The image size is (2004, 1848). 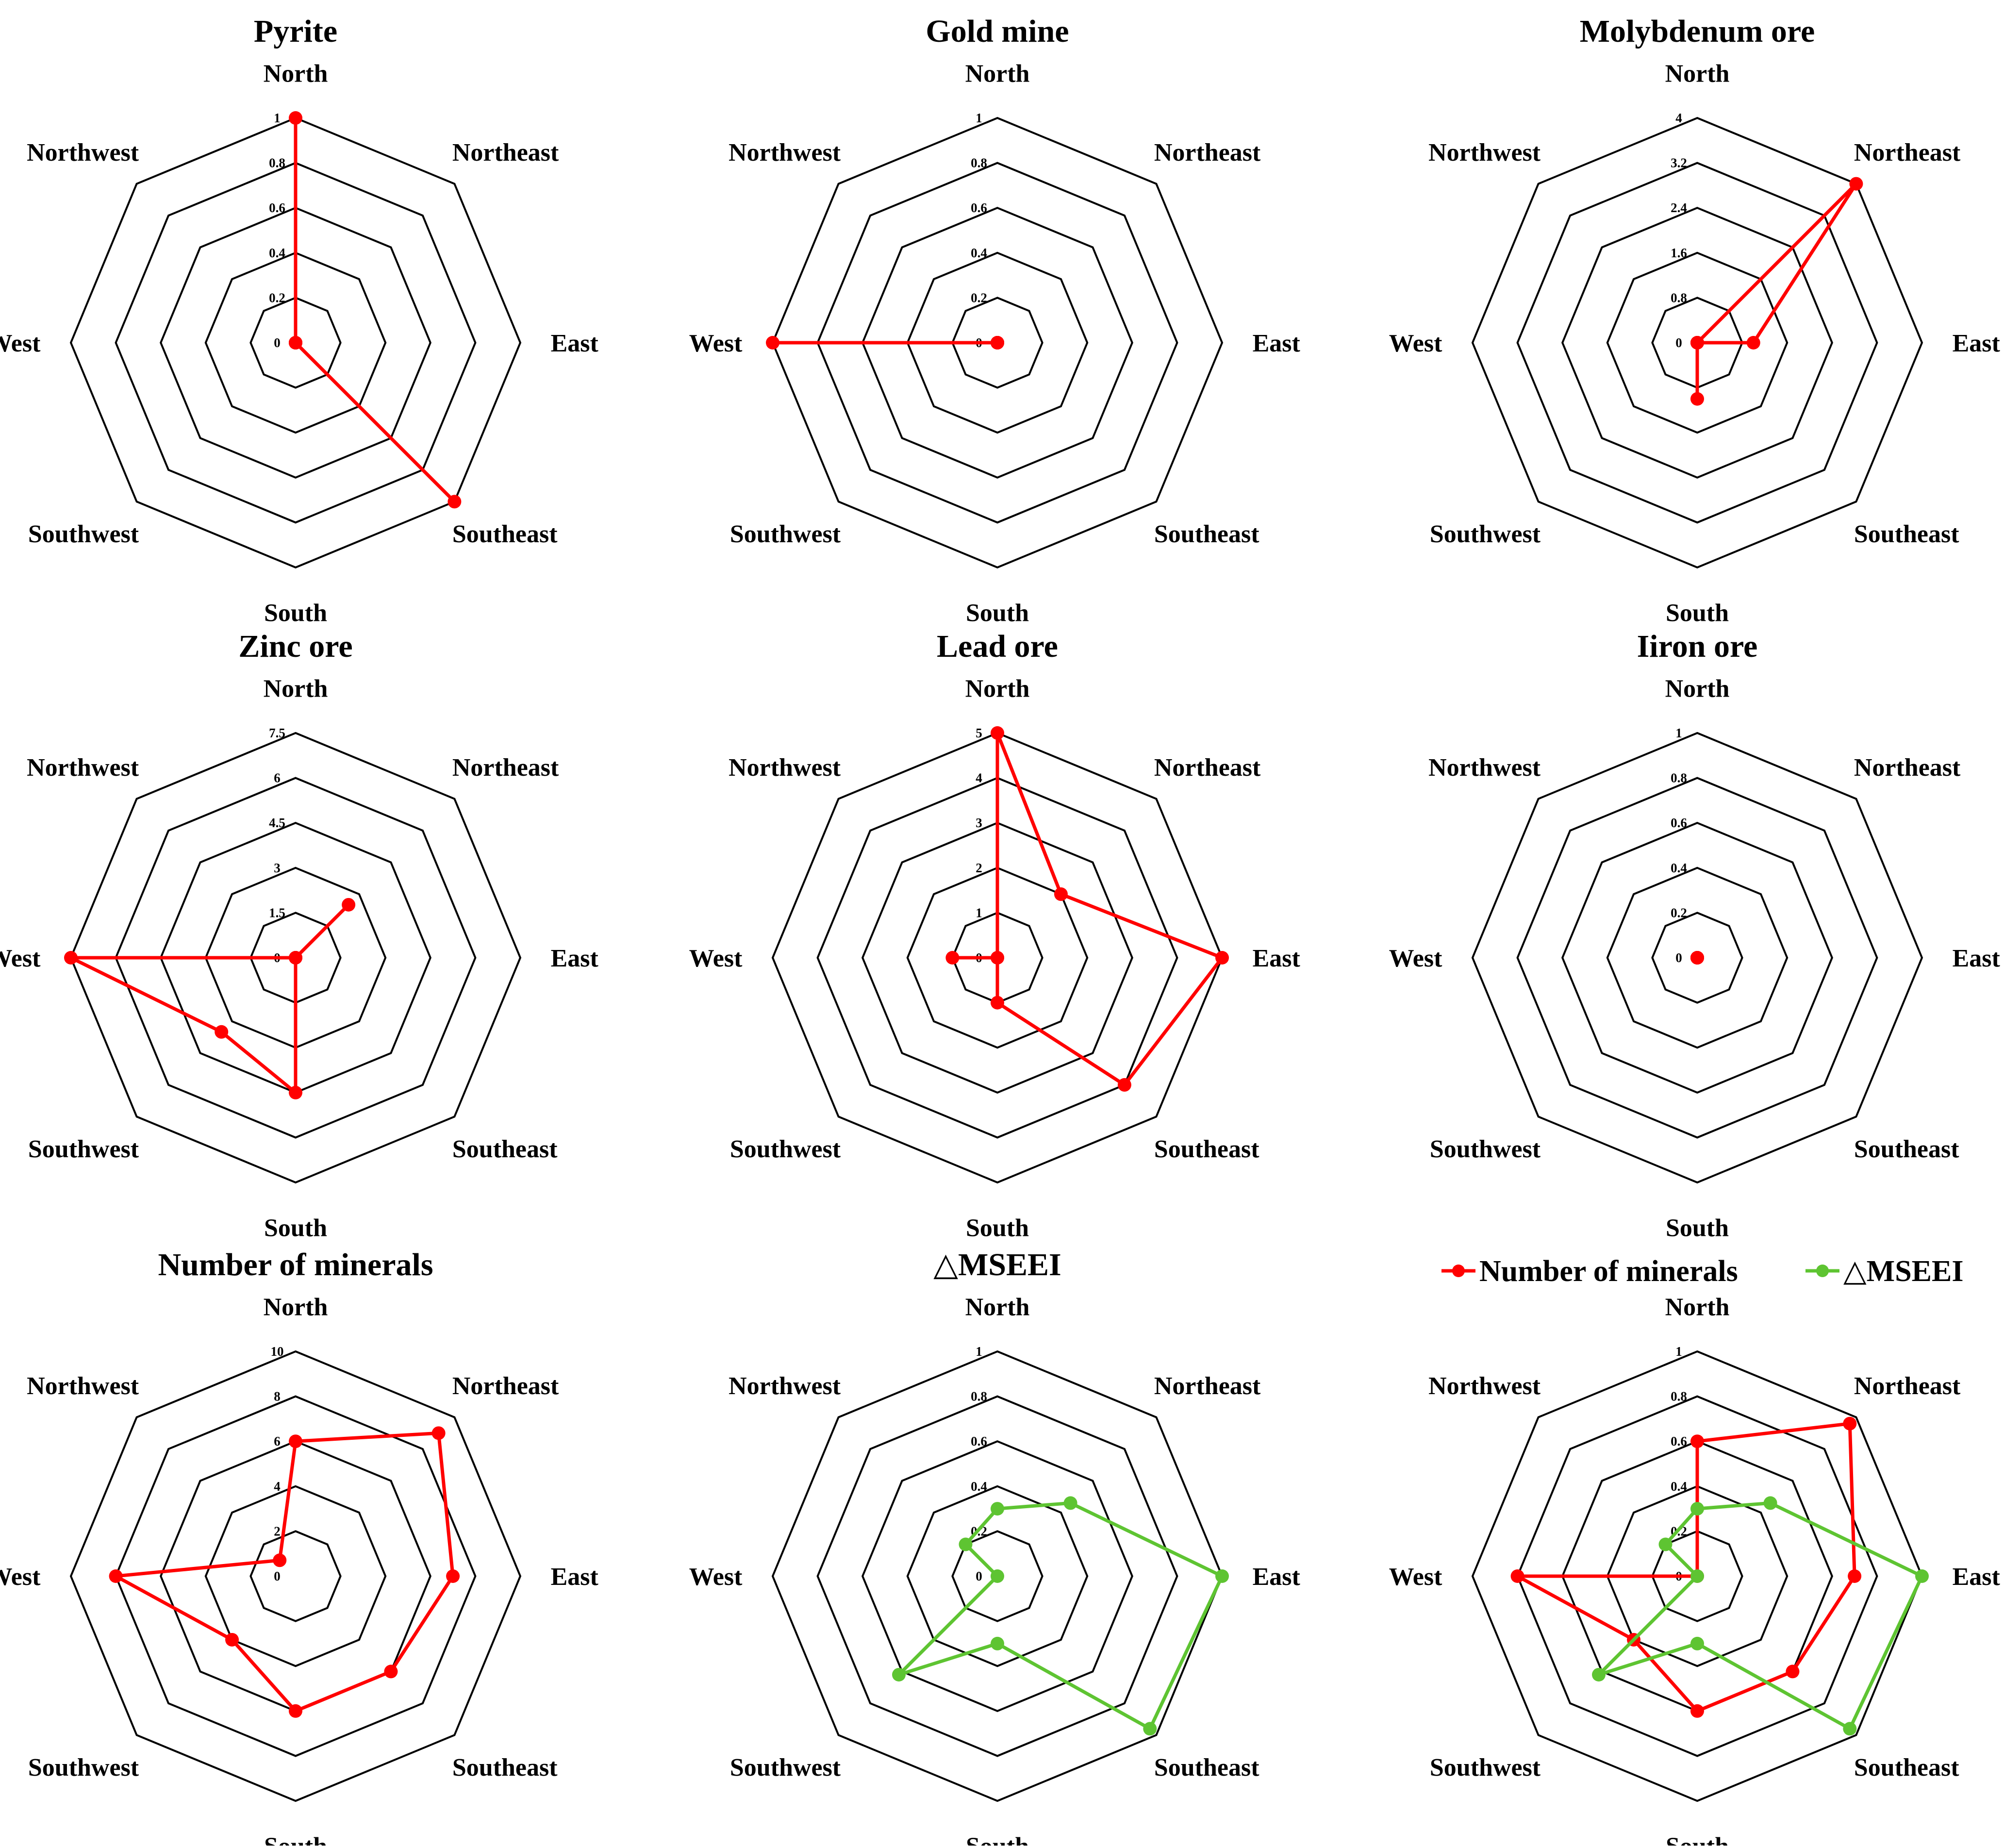 I want to click on chart-title-zinc-ore: Zinc ore, so click(x=295, y=646).